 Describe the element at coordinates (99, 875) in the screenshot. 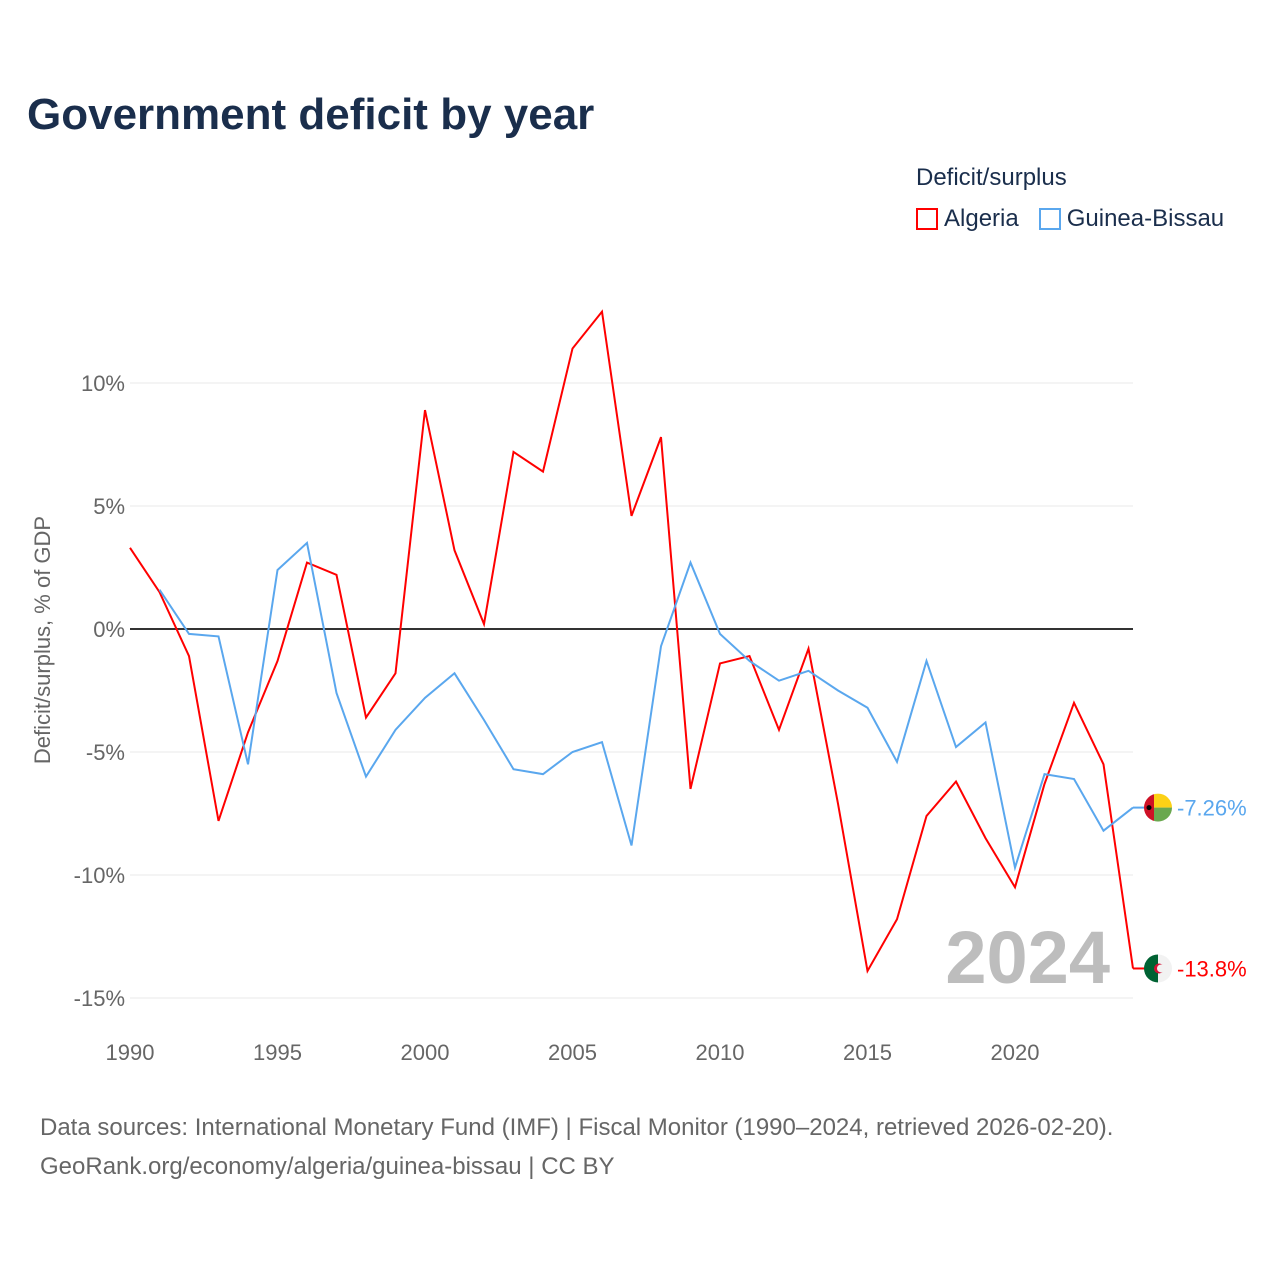

I see `y-tick-label: -10%` at that location.